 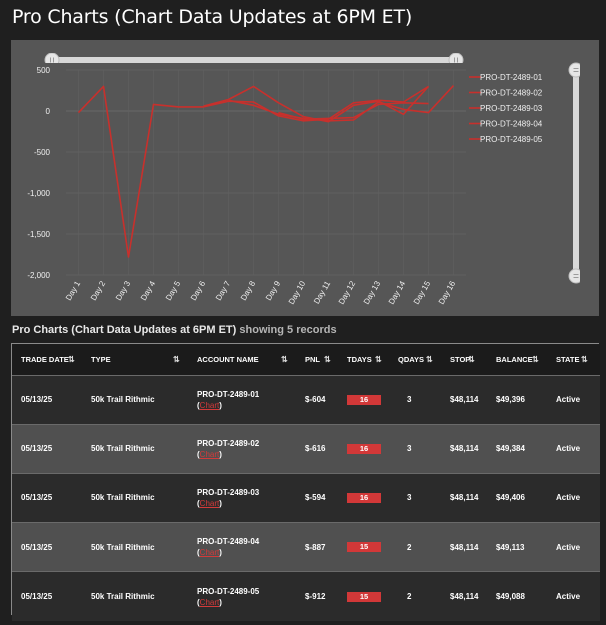 I want to click on account-name-cell: PRO-DT-2489-05 (Chart), so click(x=242, y=596).